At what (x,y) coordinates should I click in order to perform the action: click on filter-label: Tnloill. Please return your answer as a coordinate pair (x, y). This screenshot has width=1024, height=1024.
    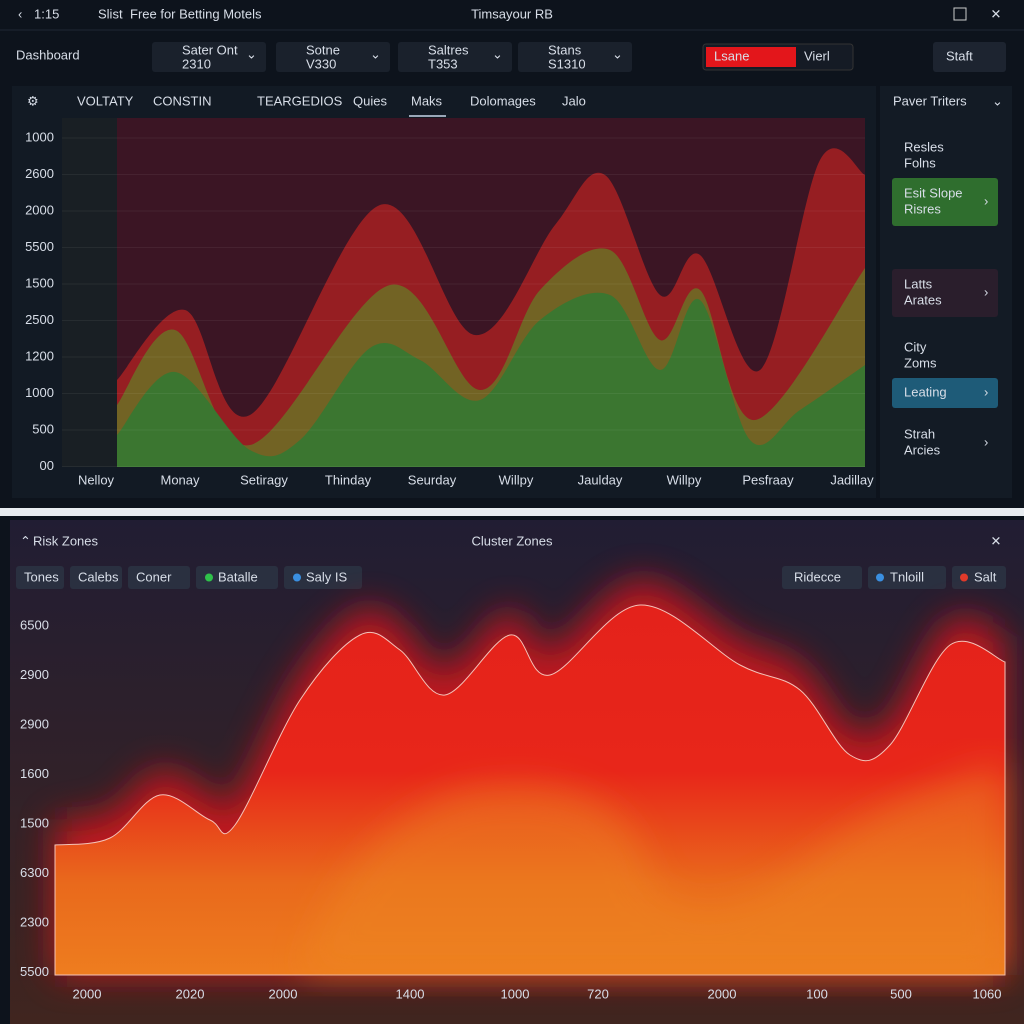
    Looking at the image, I should click on (907, 576).